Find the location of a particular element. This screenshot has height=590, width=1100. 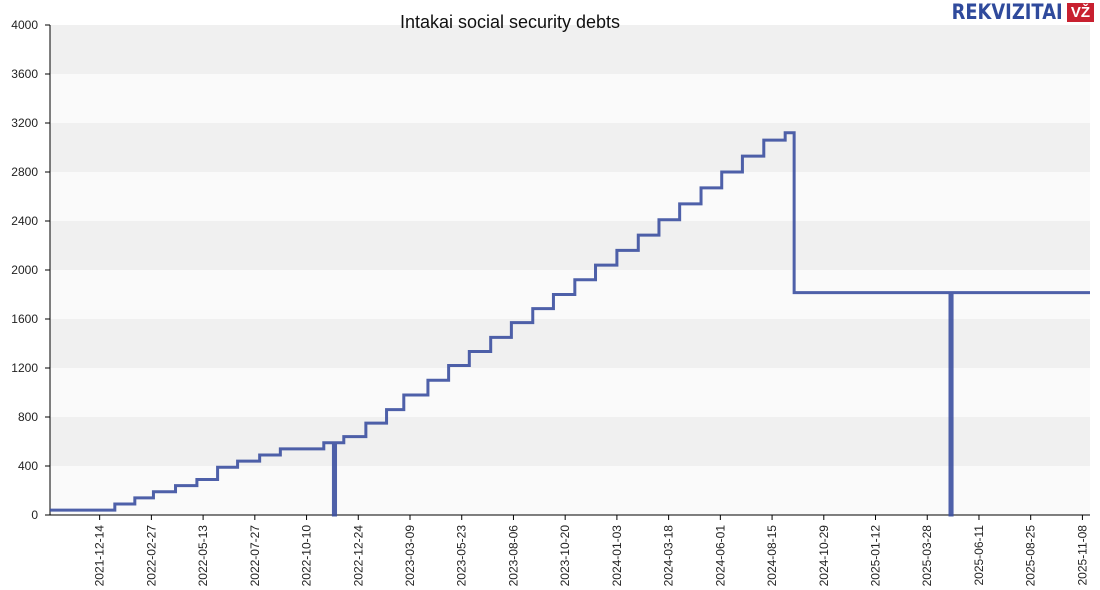

x-tick-label: 2023-05-23 is located at coordinates (462, 556).